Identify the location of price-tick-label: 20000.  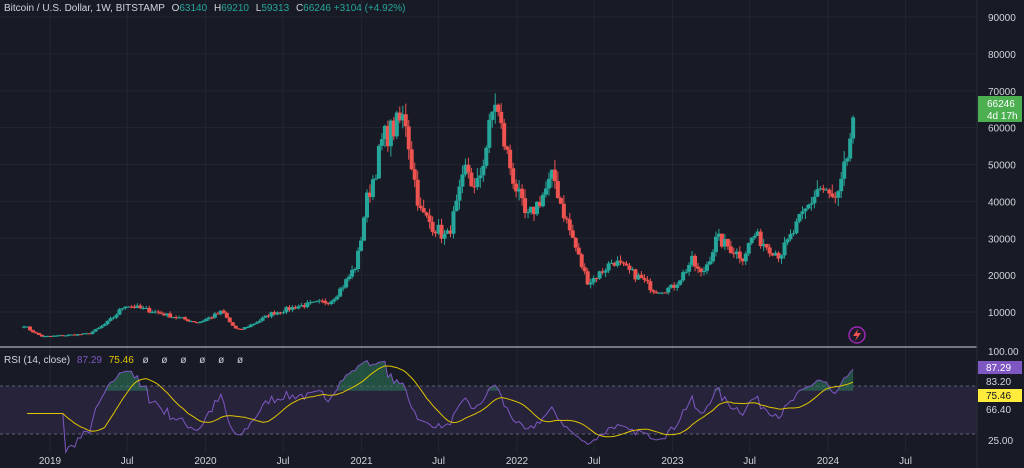
(1002, 276).